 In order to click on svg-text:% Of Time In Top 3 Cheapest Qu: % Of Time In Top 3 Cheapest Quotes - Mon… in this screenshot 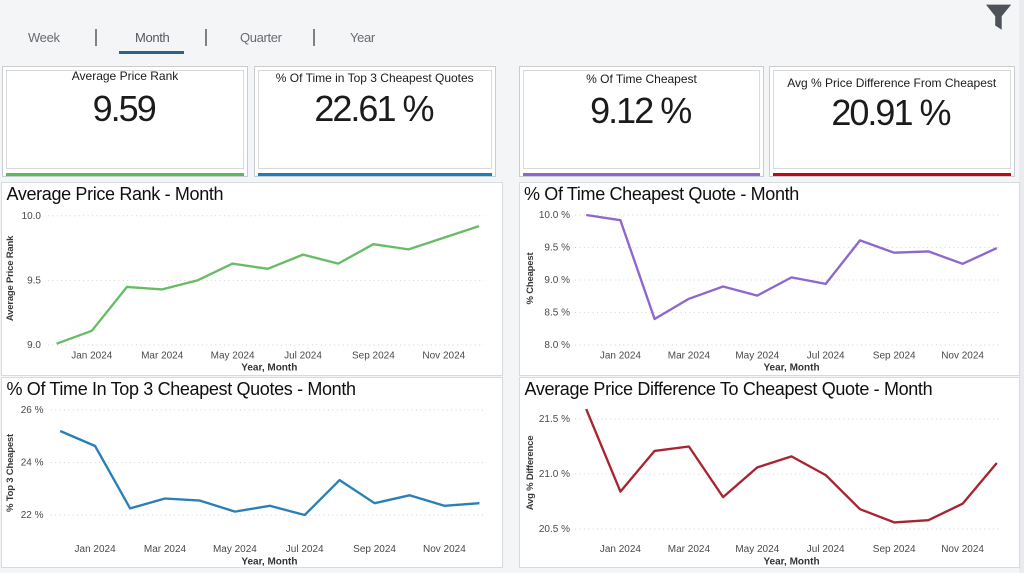, I will do `click(181, 389)`.